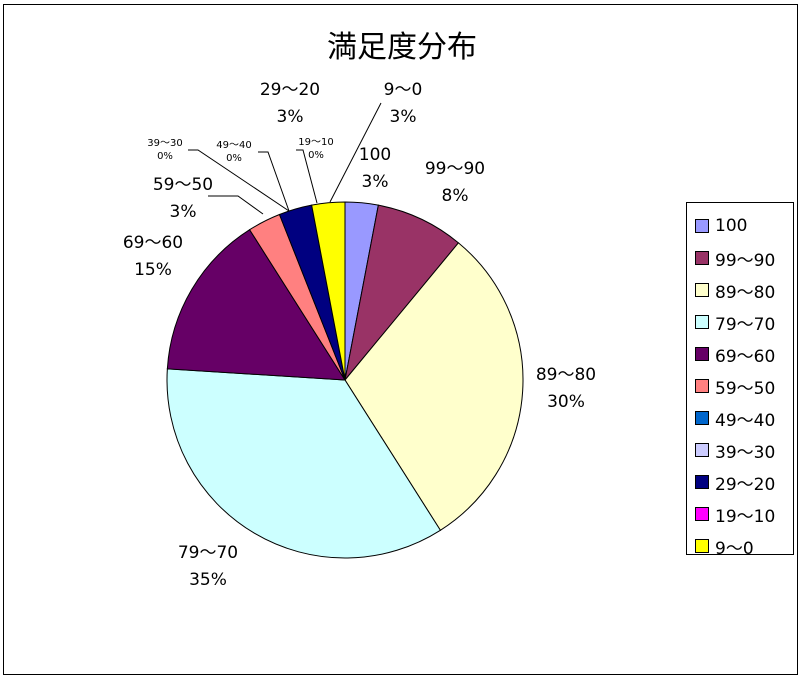 The width and height of the screenshot is (804, 681). Describe the element at coordinates (403, 117) in the screenshot. I see `data-label-percent-11: 3%` at that location.